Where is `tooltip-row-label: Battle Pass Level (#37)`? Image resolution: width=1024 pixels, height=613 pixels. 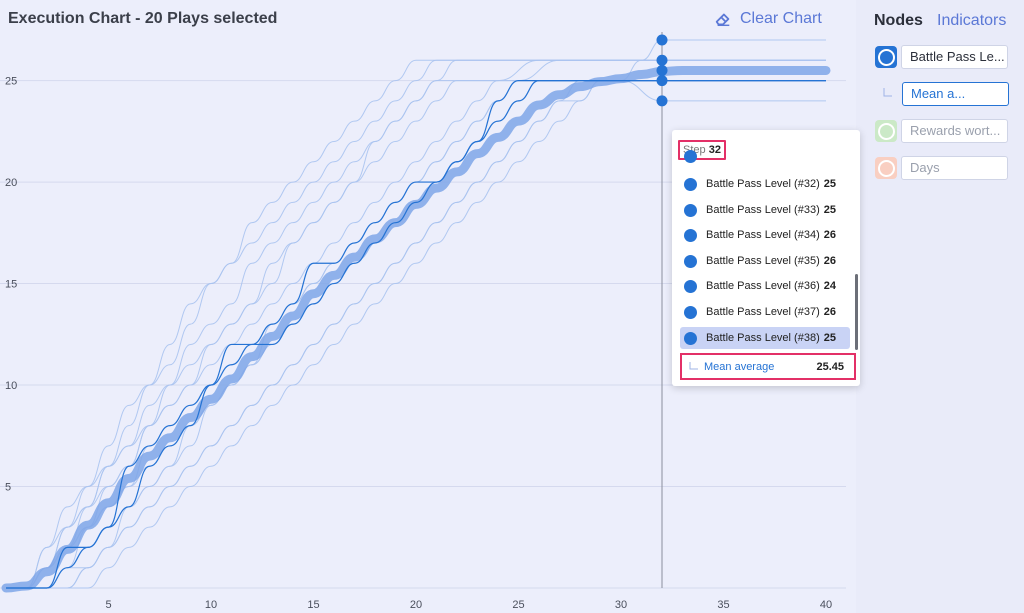 tooltip-row-label: Battle Pass Level (#37) is located at coordinates (763, 312).